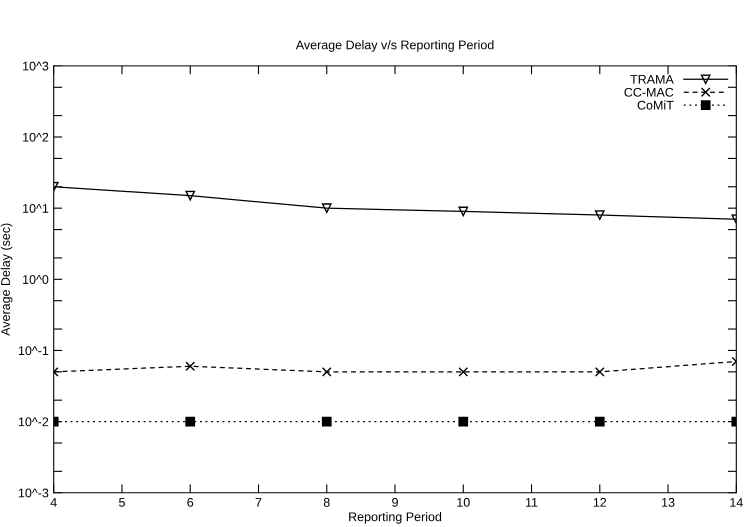  Describe the element at coordinates (33, 351) in the screenshot. I see `y-tick-label: 10^-1` at that location.